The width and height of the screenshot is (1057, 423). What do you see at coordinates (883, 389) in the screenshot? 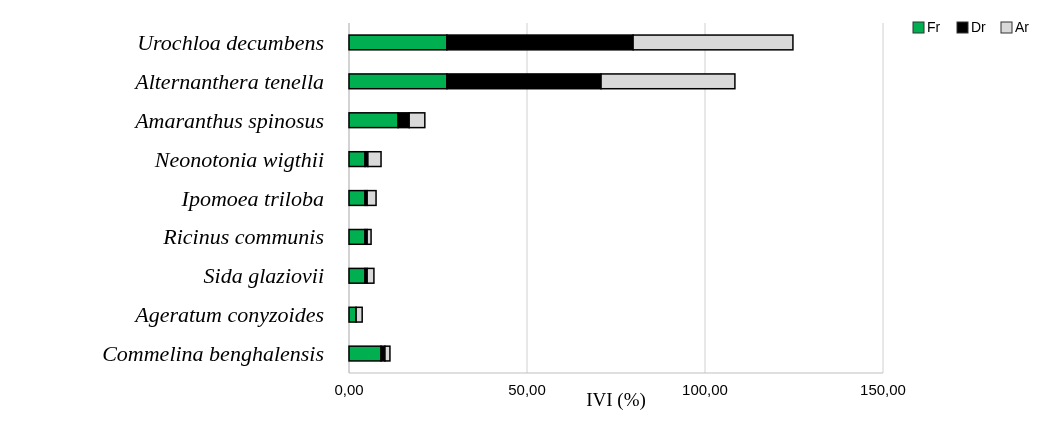
I see `x-tick-label: 150,00` at bounding box center [883, 389].